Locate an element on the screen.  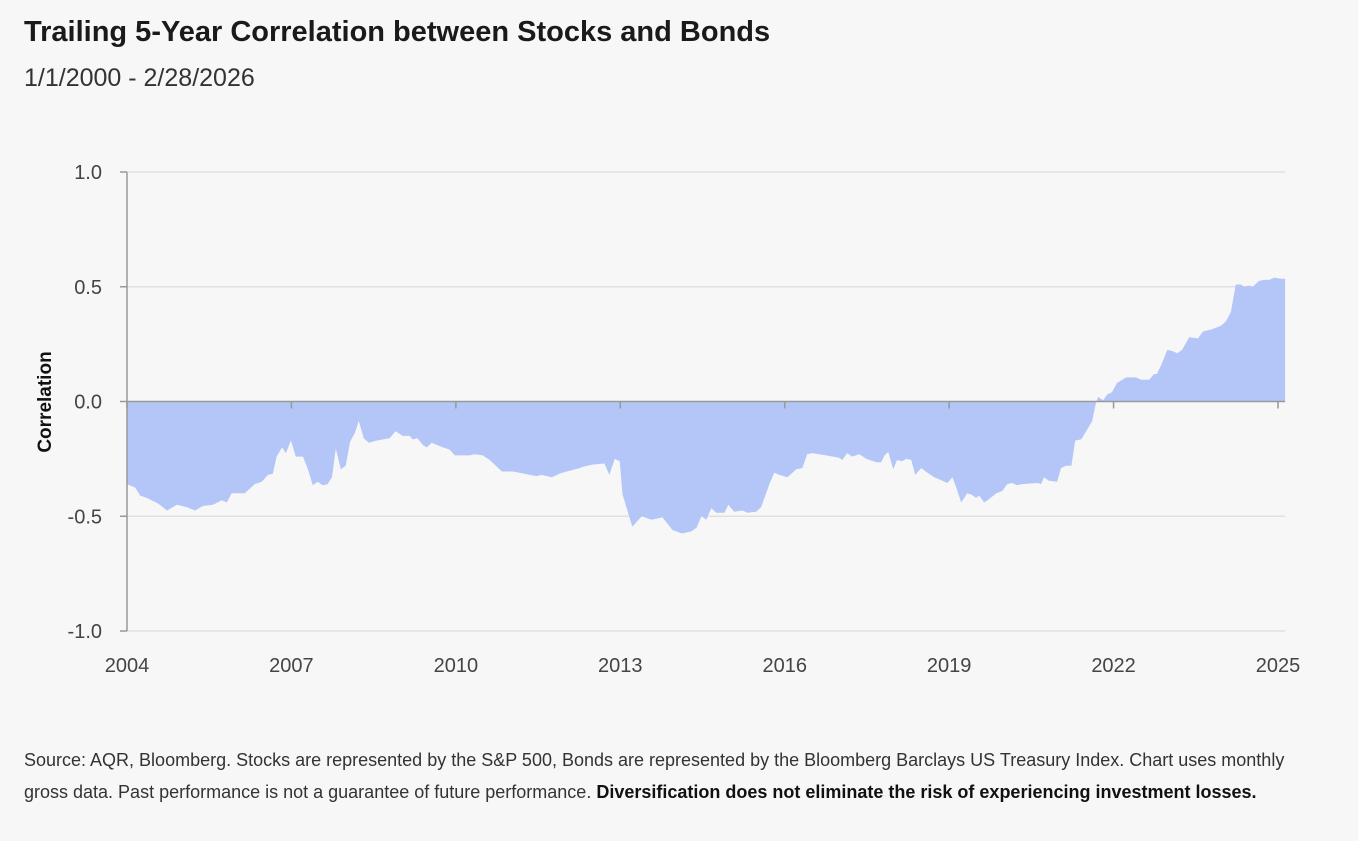
x-tick-label: 2016 is located at coordinates (784, 666).